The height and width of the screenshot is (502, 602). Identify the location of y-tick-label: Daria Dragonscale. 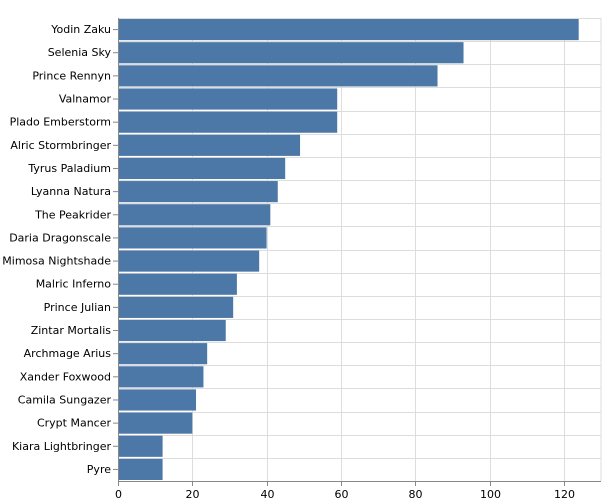
(60, 237).